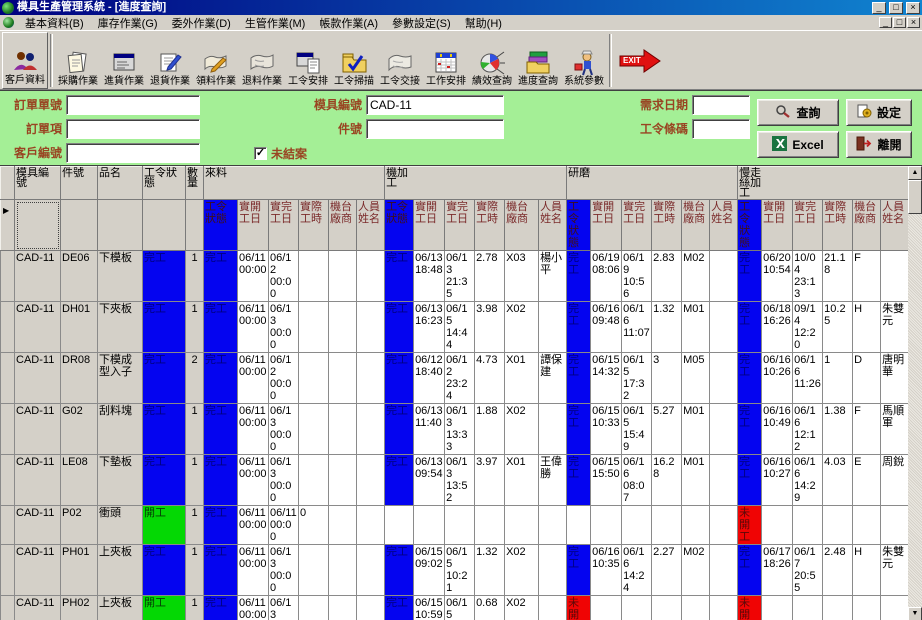 This screenshot has width=922, height=620. Describe the element at coordinates (838, 276) in the screenshot. I see `cell-hours: 21.18` at that location.